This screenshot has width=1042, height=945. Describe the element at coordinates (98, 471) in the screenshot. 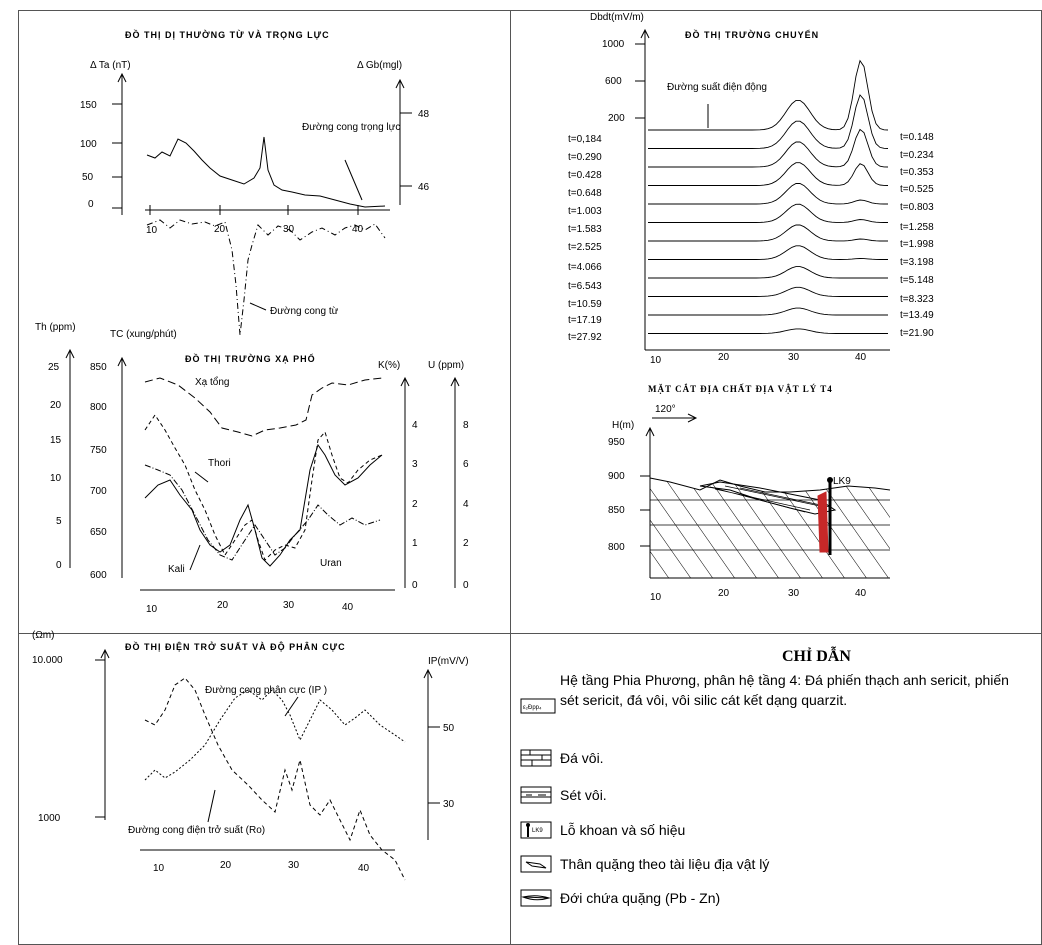

I see `tc-ticks: 850 800 750 700 650 600` at that location.